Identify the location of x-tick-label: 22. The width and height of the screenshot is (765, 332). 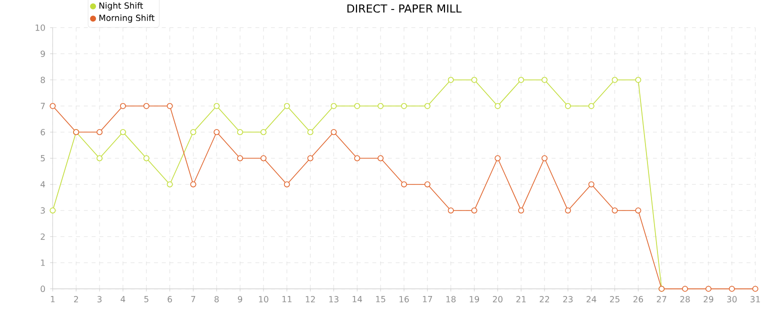
(545, 299).